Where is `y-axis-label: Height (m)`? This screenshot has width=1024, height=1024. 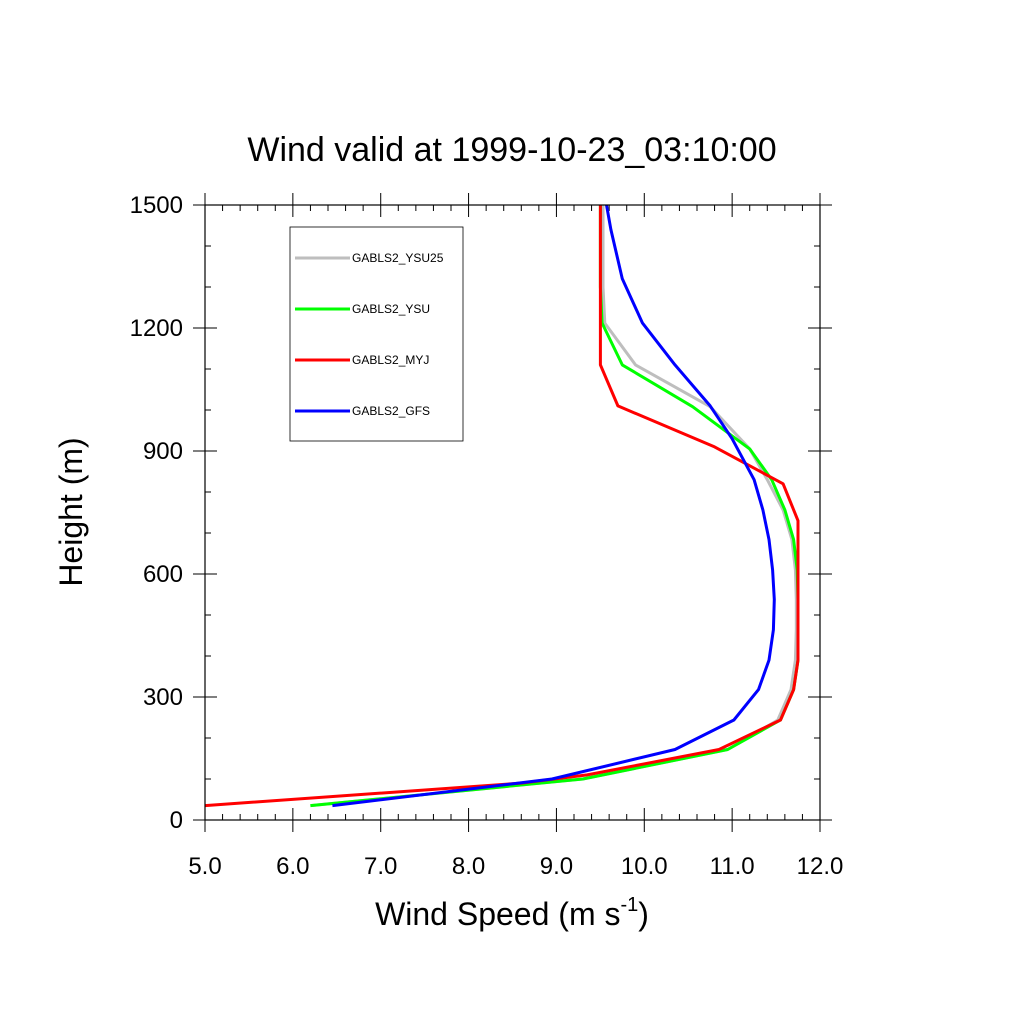
y-axis-label: Height (m) is located at coordinates (71, 511).